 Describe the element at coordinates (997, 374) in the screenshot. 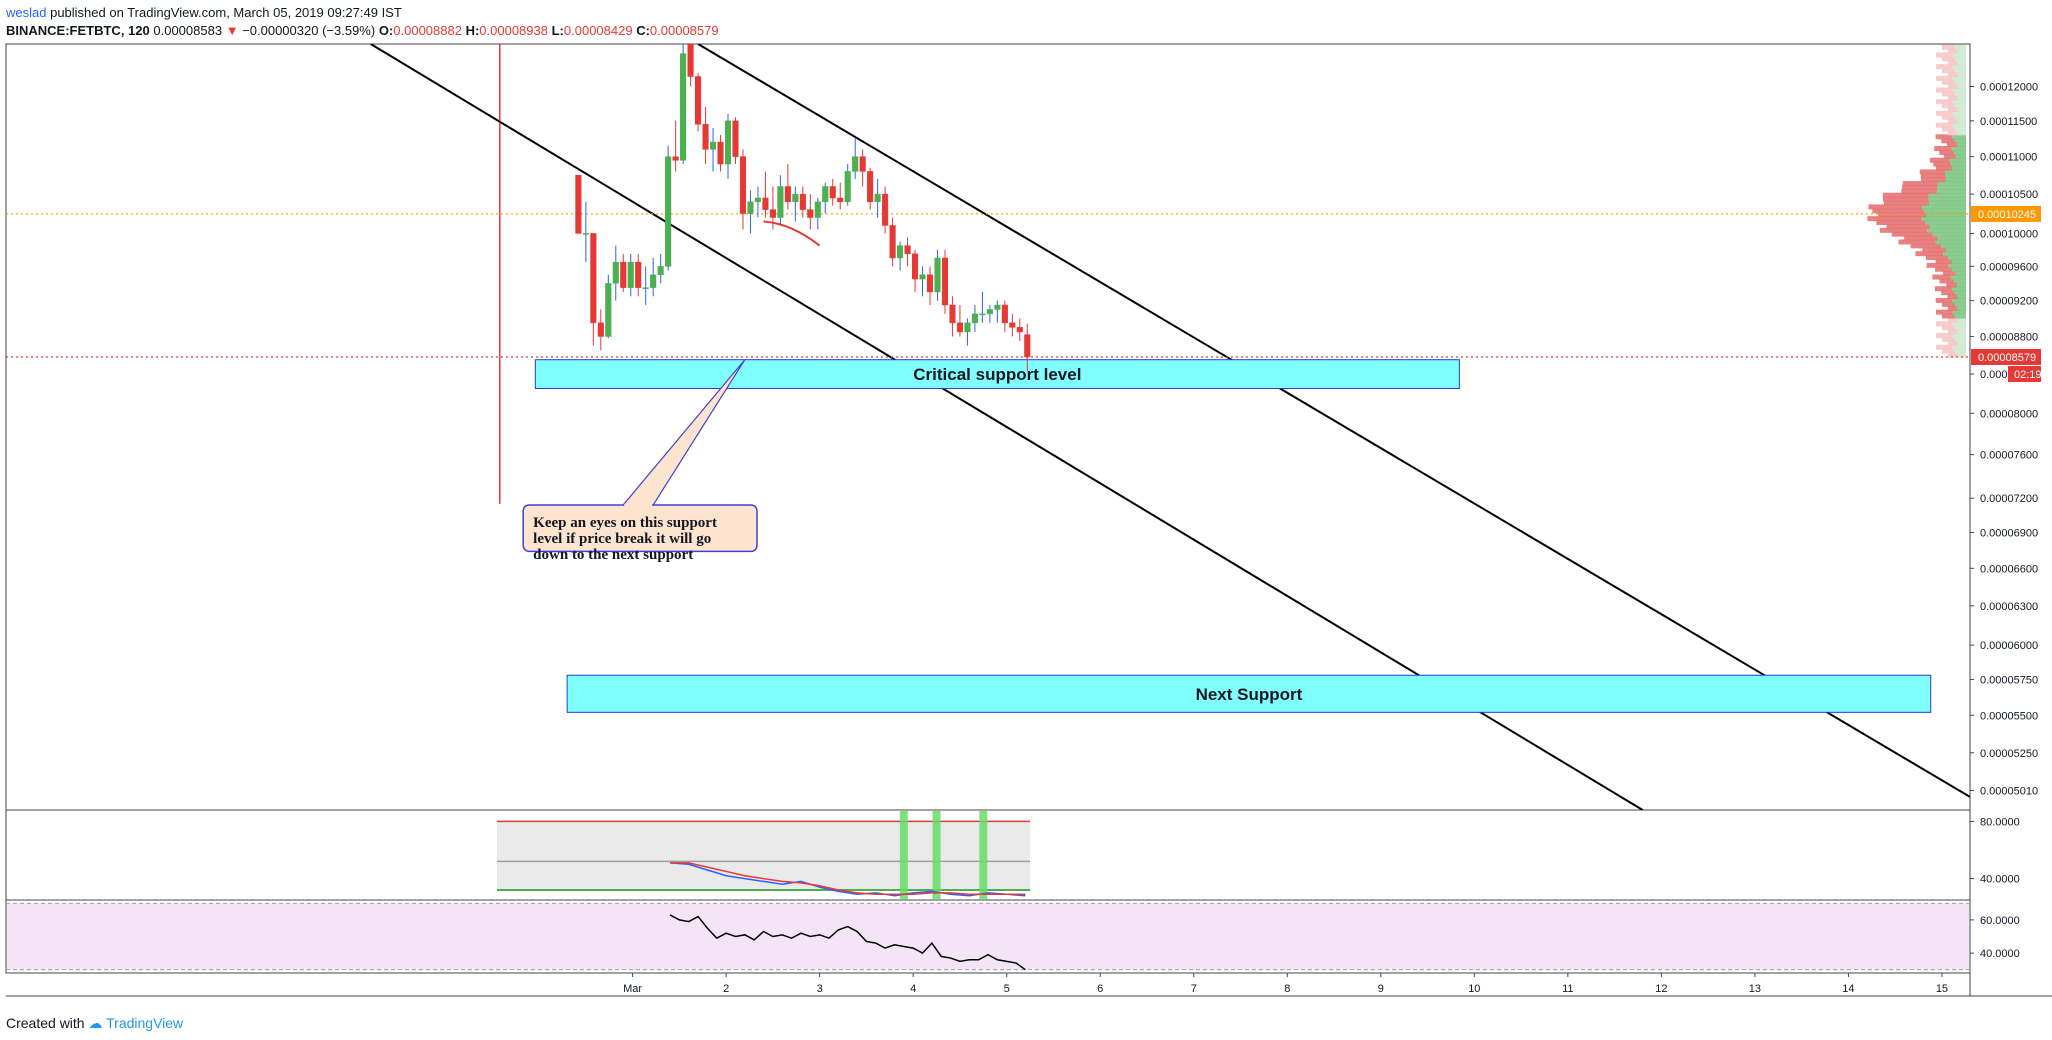

I see `support-zone-label: Critical support level` at that location.